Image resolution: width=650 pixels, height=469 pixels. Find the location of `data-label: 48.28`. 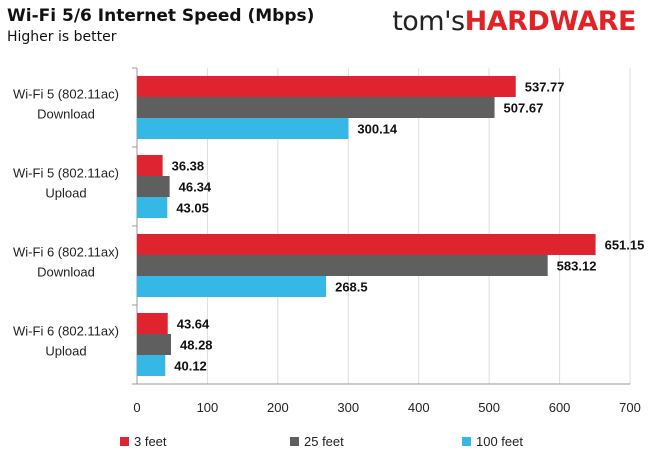

data-label: 48.28 is located at coordinates (196, 345).